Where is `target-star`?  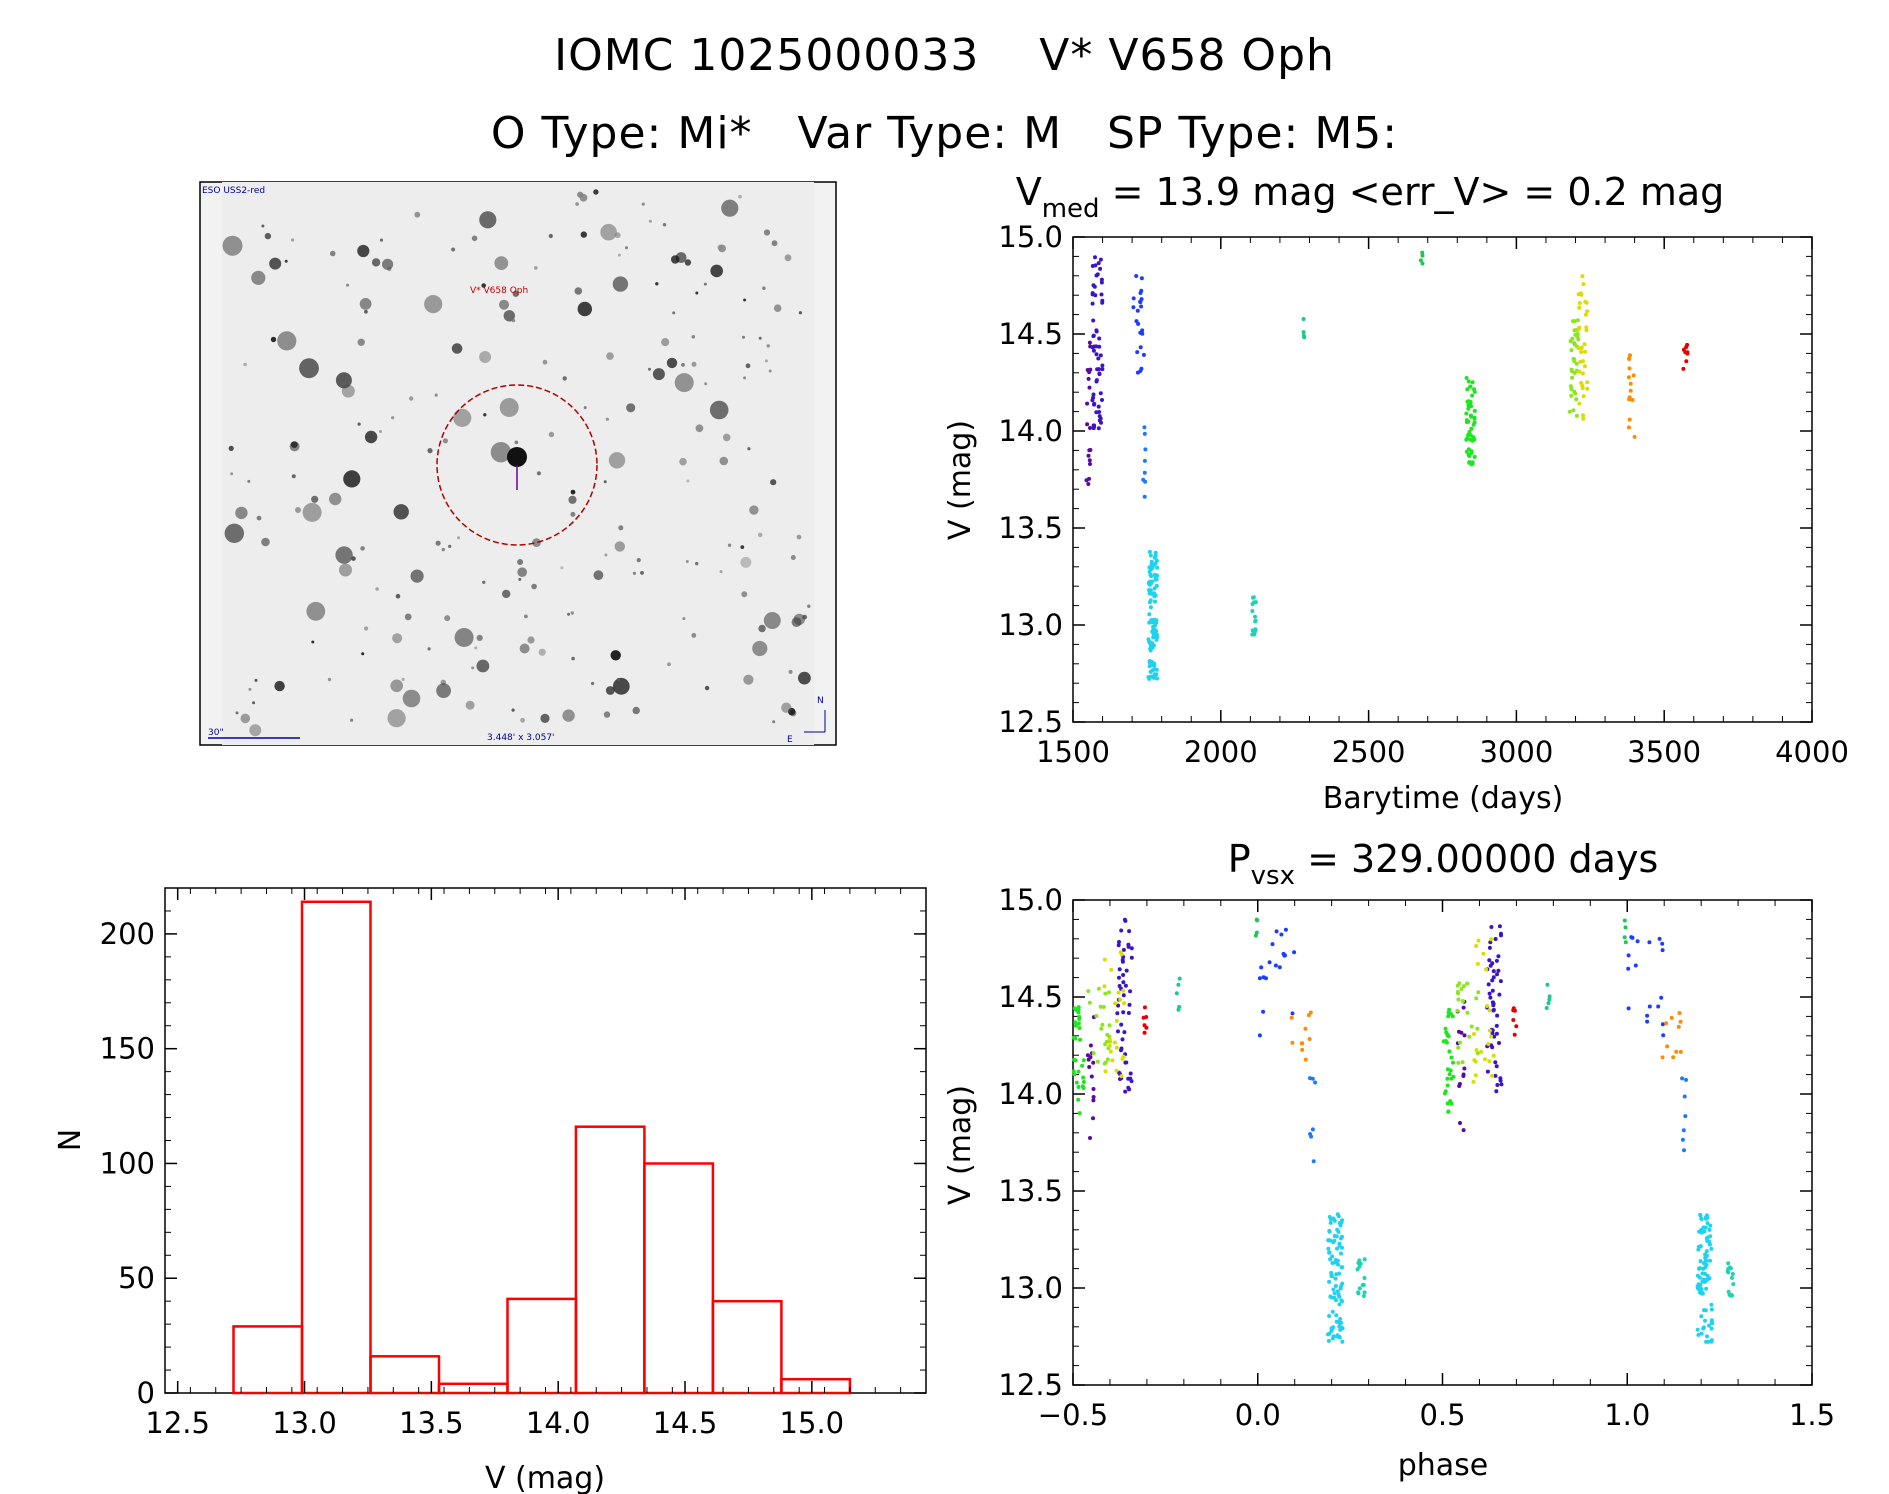
target-star is located at coordinates (517, 457).